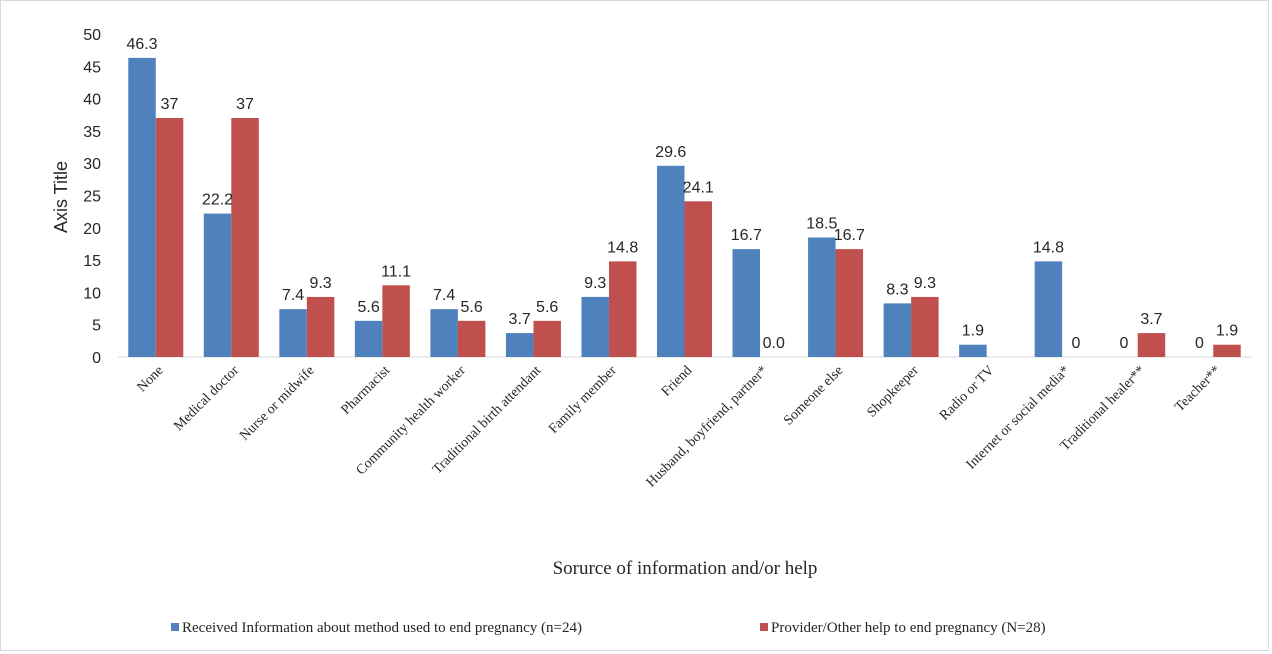  I want to click on data-label-series-1: 18.5, so click(821, 223).